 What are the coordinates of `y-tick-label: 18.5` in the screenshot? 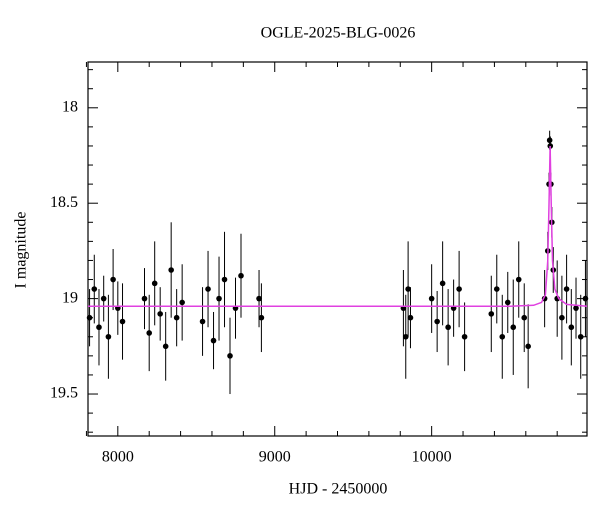 It's located at (64, 202).